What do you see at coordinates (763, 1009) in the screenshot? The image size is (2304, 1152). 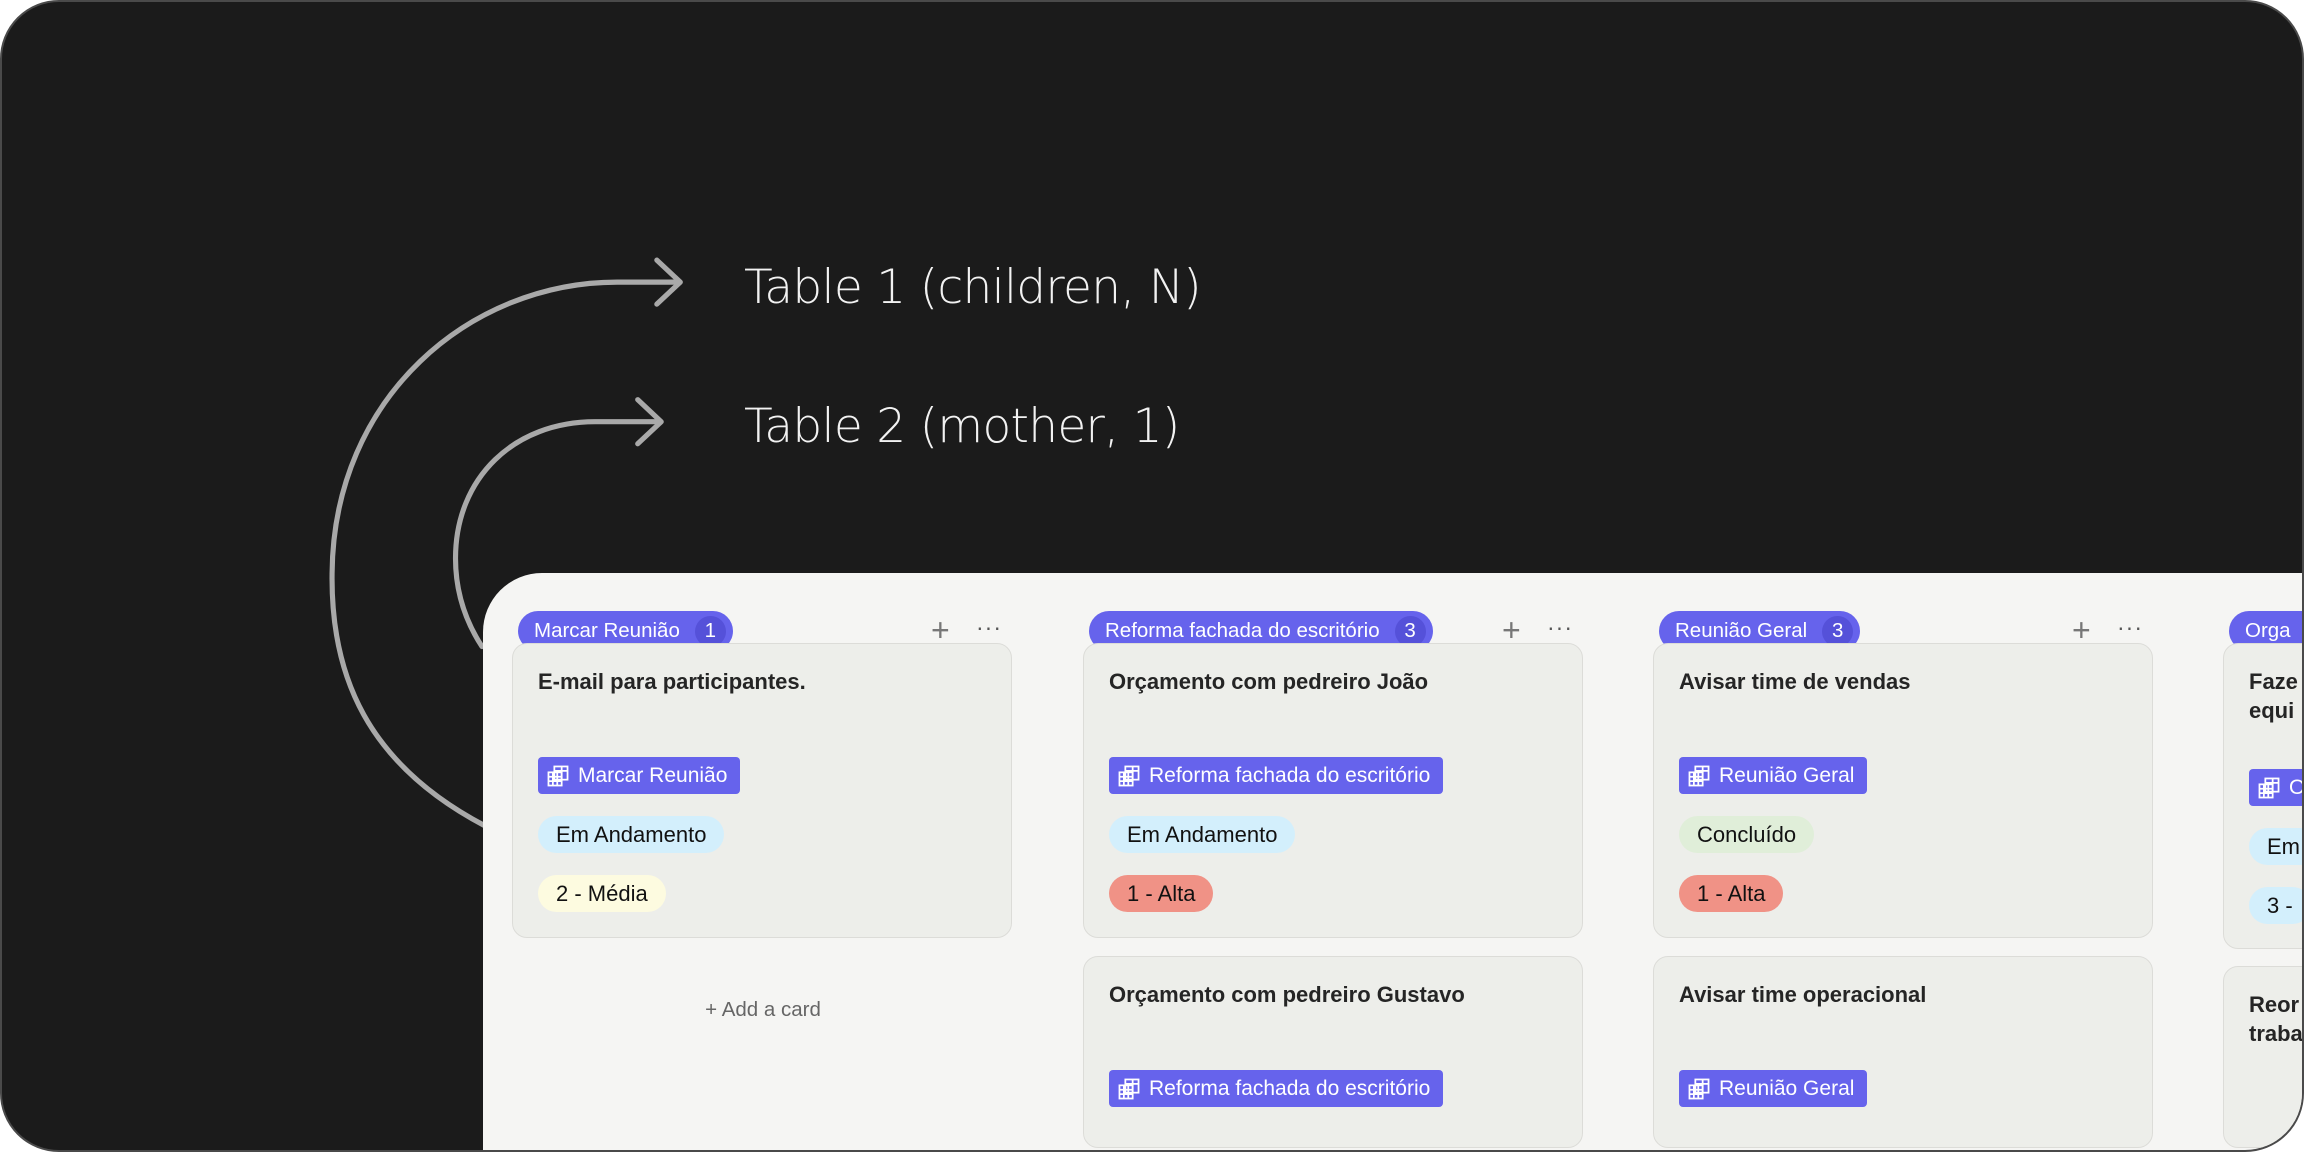 I see `add-card-button: + Add a card` at bounding box center [763, 1009].